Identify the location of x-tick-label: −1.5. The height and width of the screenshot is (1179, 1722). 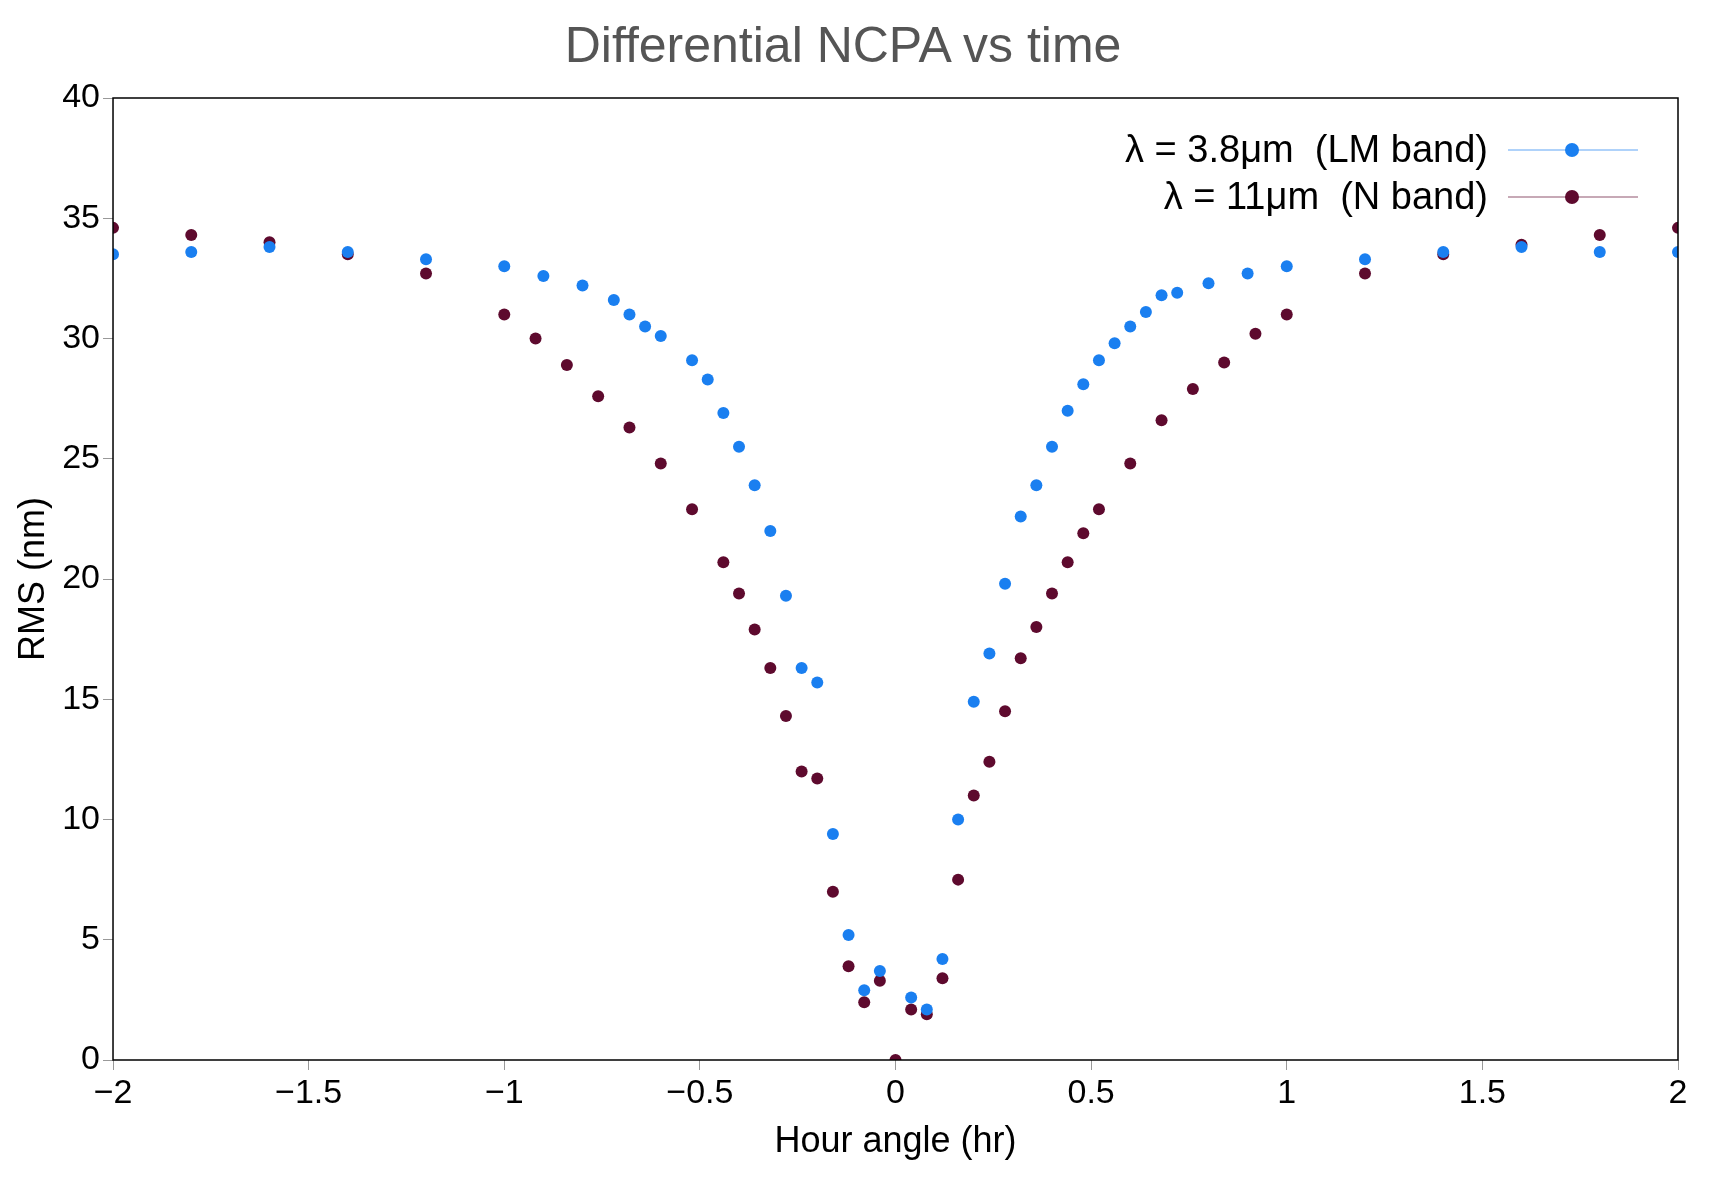
(309, 1090).